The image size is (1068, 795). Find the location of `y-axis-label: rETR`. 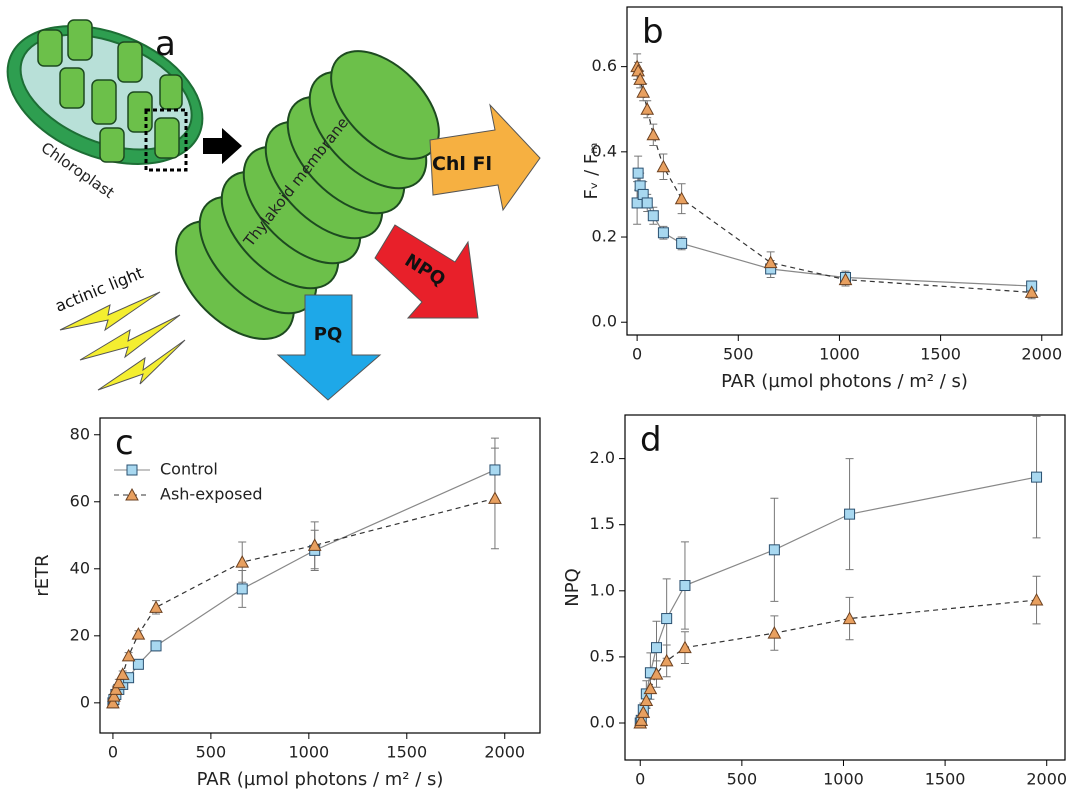

y-axis-label: rETR is located at coordinates (42, 575).